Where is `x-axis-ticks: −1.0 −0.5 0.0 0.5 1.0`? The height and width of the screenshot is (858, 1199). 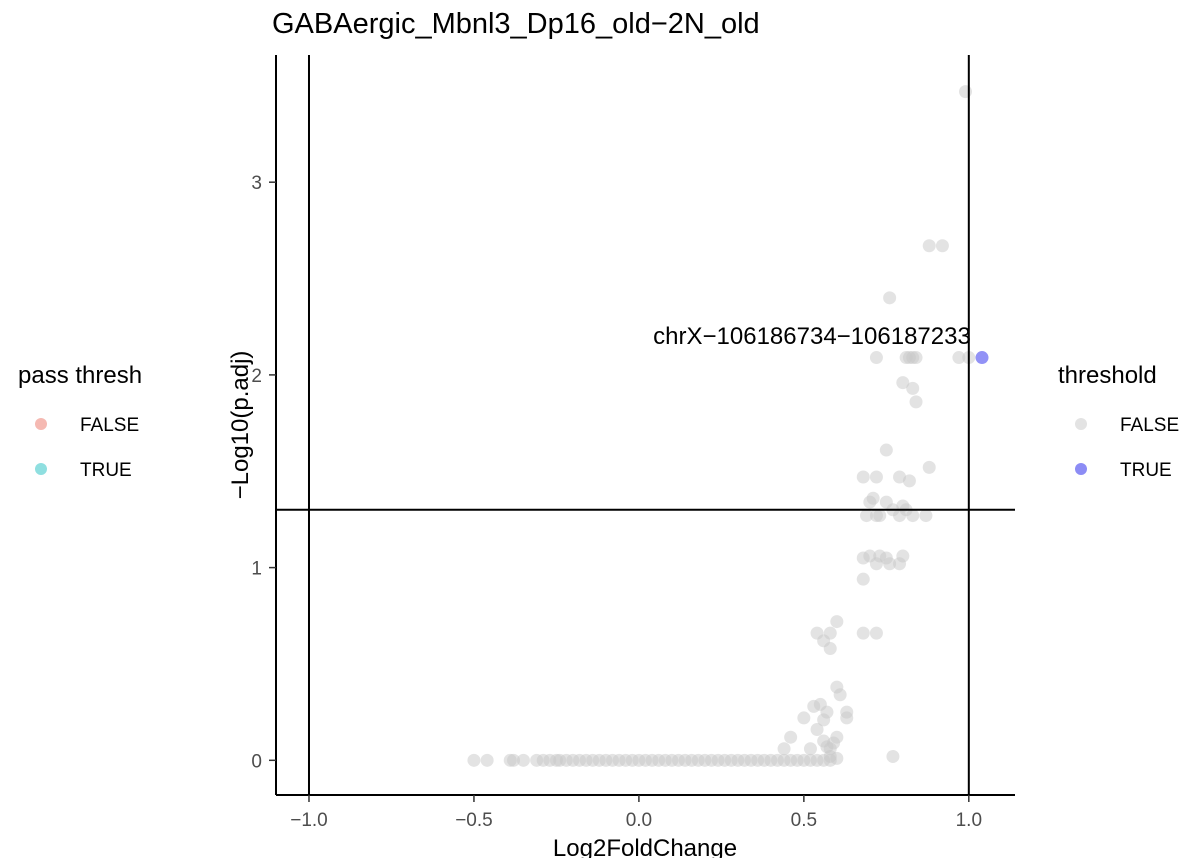
x-axis-ticks: −1.0 −0.5 0.0 0.5 1.0 is located at coordinates (636, 813).